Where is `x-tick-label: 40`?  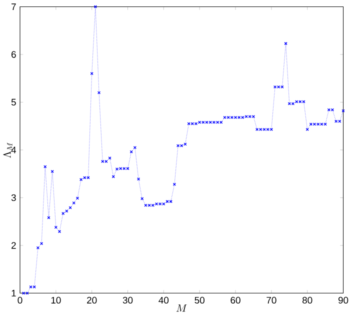
x-tick-label: 40 is located at coordinates (163, 300).